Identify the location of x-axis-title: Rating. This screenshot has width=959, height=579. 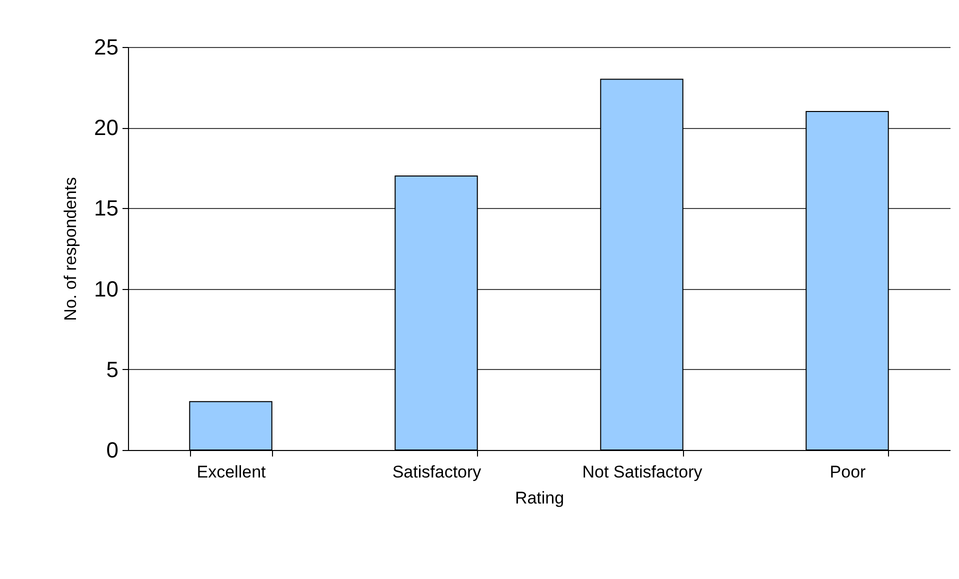
(539, 498).